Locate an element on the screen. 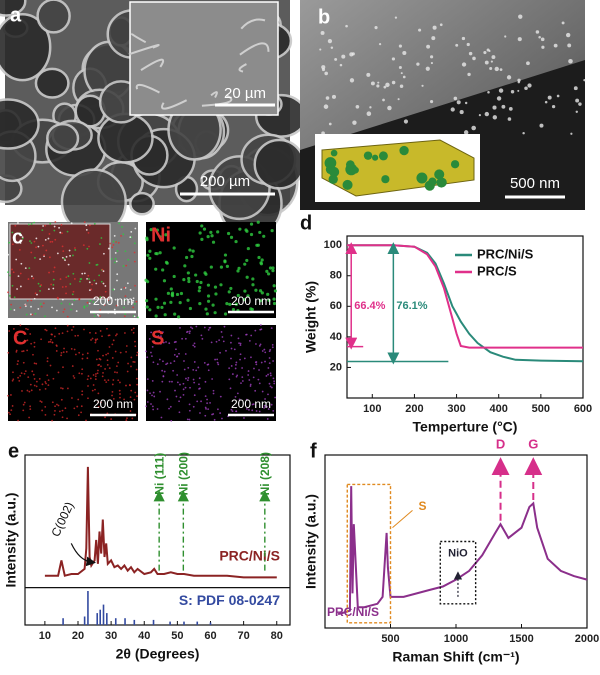  x-tick-label: 300 is located at coordinates (456, 409).